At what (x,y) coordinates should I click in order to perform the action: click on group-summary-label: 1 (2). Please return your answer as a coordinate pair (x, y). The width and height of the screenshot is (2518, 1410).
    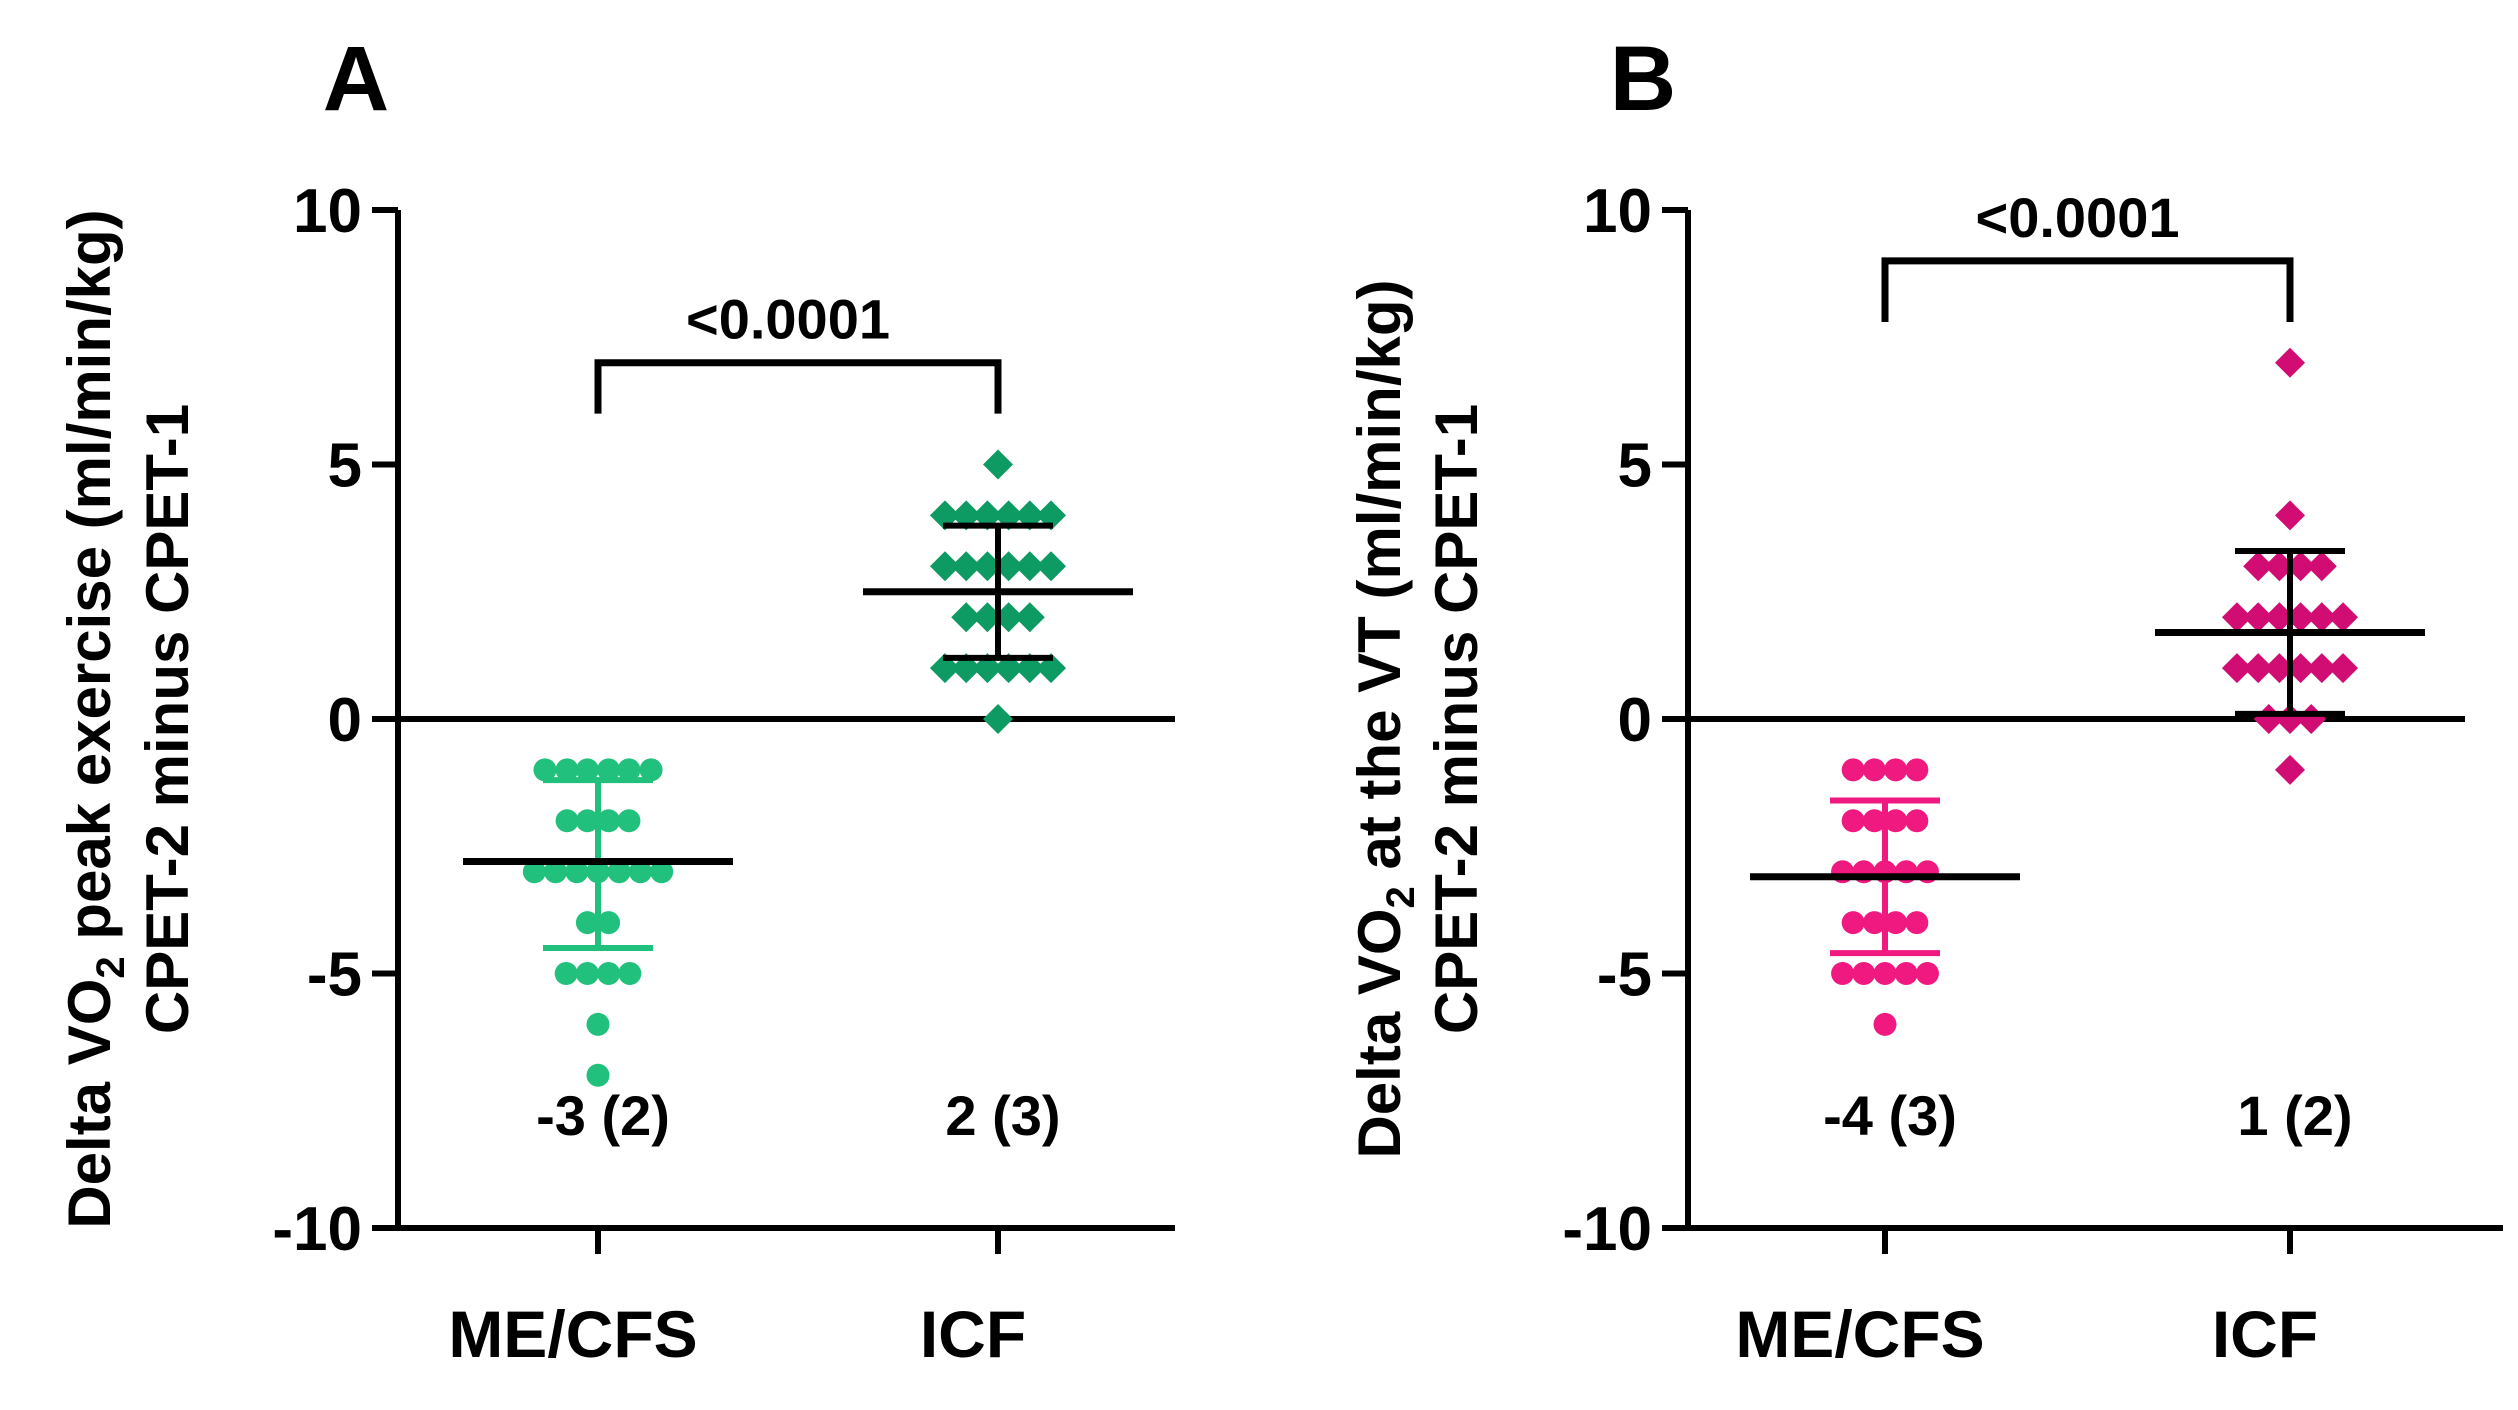
    Looking at the image, I should click on (2294, 1115).